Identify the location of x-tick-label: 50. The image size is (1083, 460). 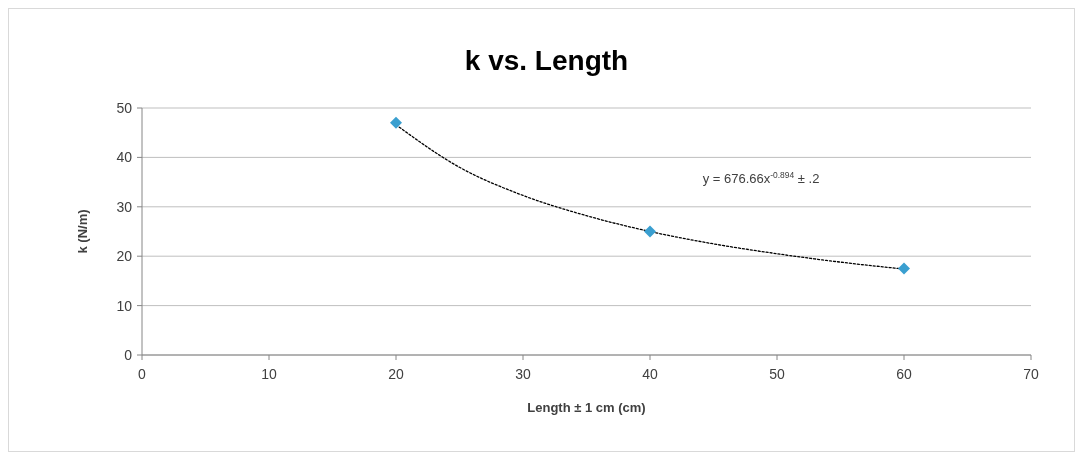
(777, 374).